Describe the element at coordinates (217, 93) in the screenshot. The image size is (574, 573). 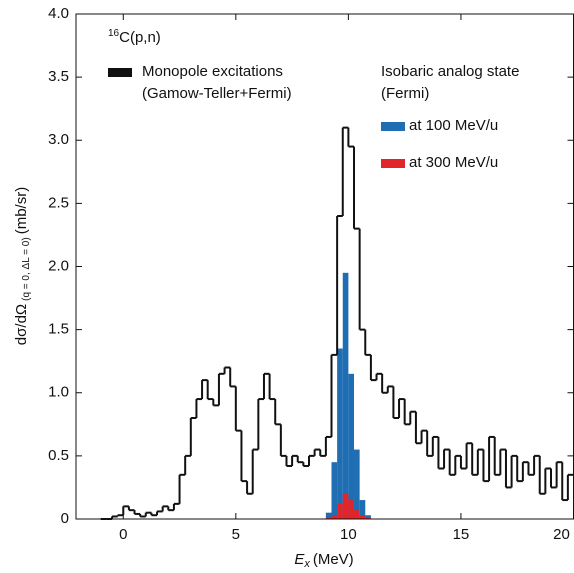
I see `legend-note: (Gamow-Teller+Fermi)` at that location.